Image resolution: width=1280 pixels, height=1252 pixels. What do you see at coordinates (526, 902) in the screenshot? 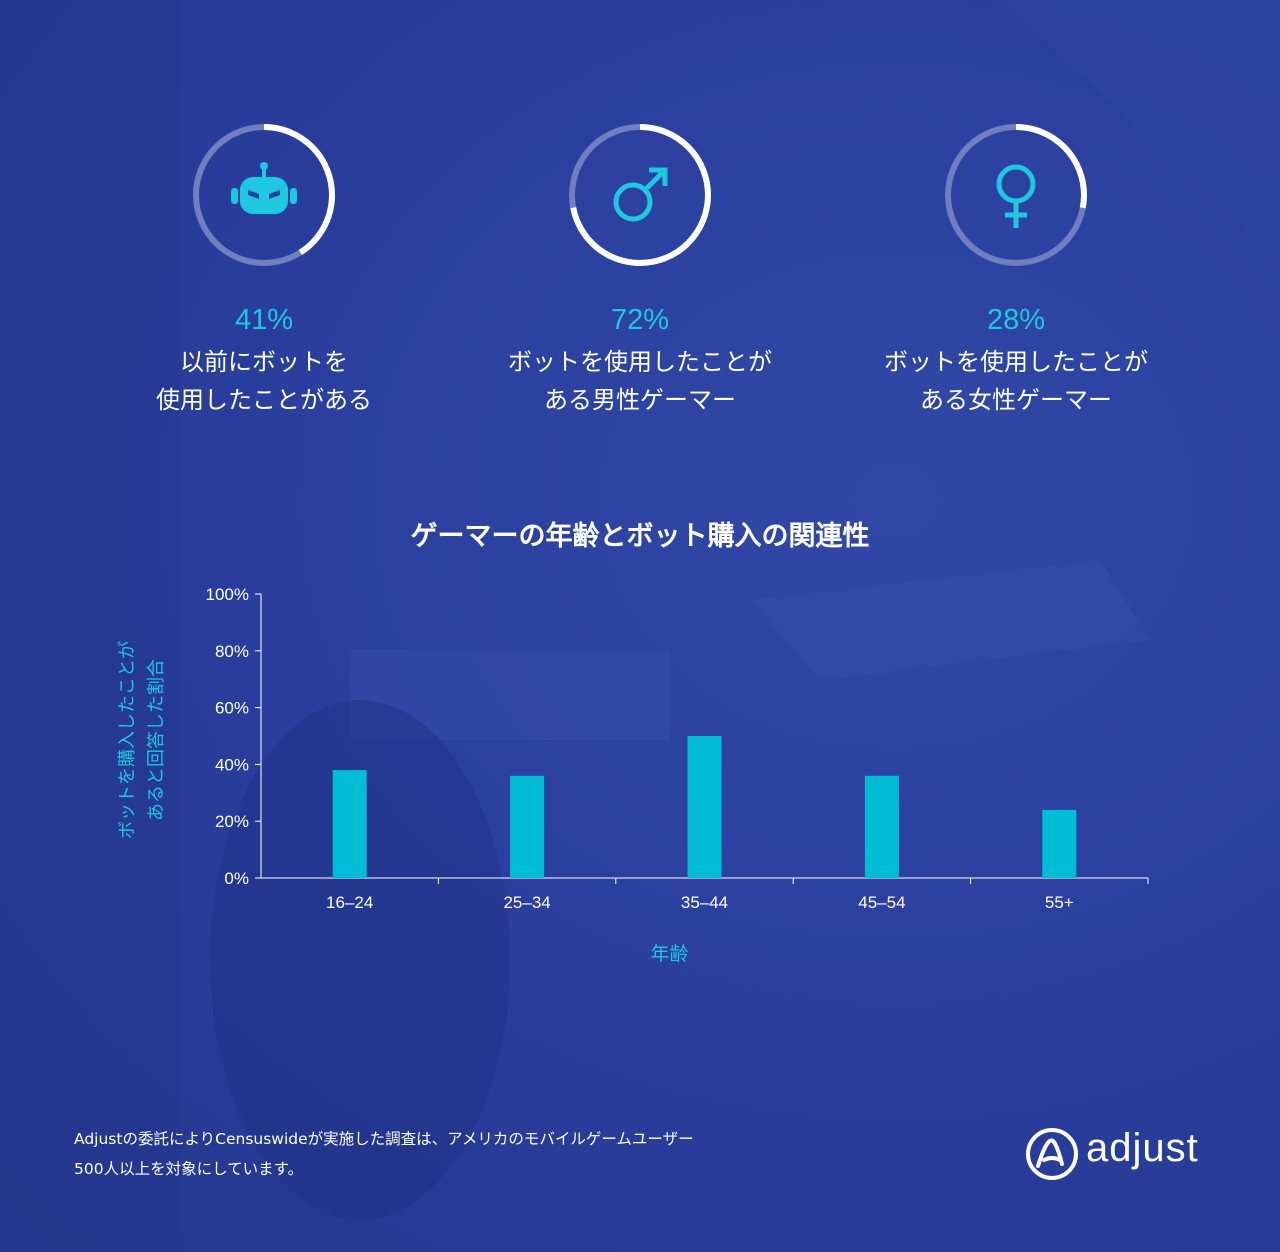
I see `x-tick-label: 25–34` at bounding box center [526, 902].